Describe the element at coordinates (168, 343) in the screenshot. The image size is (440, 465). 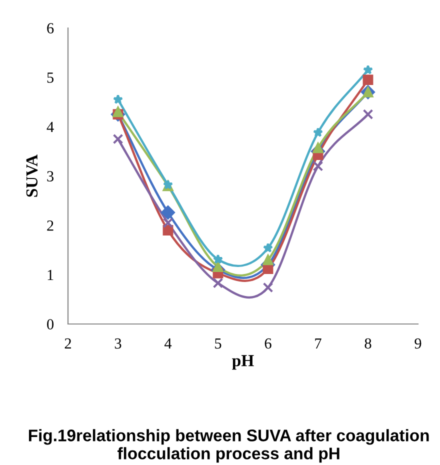
I see `x-tick-label: 4` at that location.